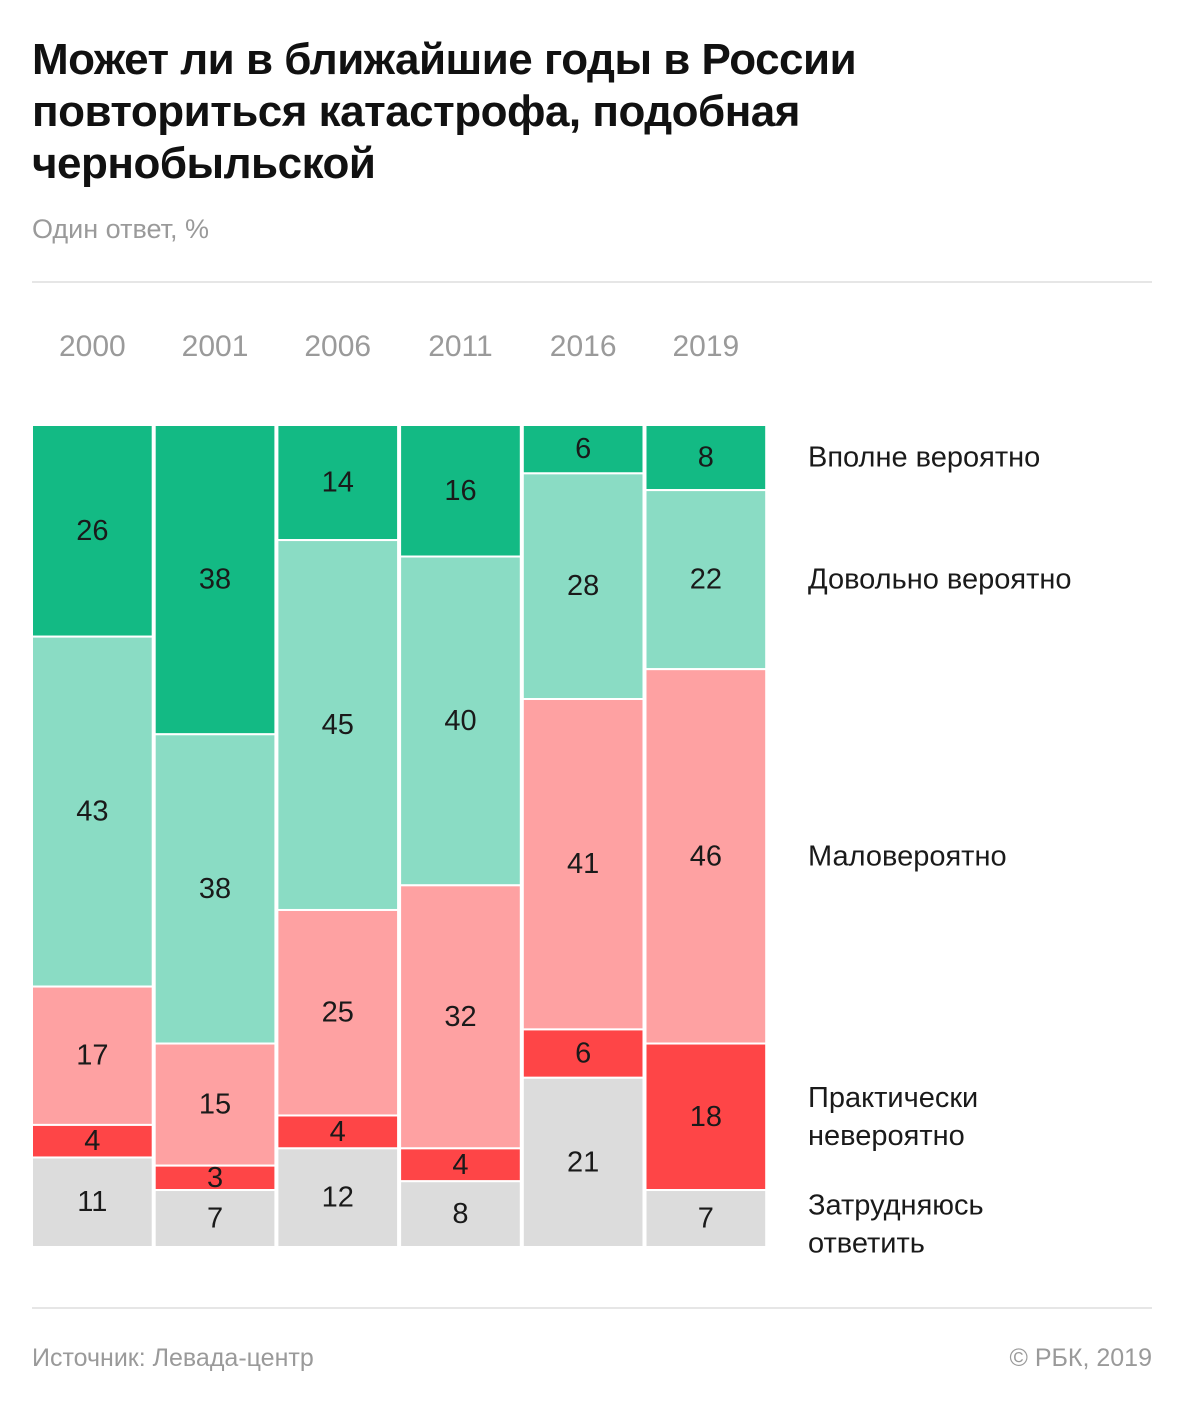  Describe the element at coordinates (893, 1117) in the screenshot. I see `legend-label-prakticheski: Практически невероятно` at that location.